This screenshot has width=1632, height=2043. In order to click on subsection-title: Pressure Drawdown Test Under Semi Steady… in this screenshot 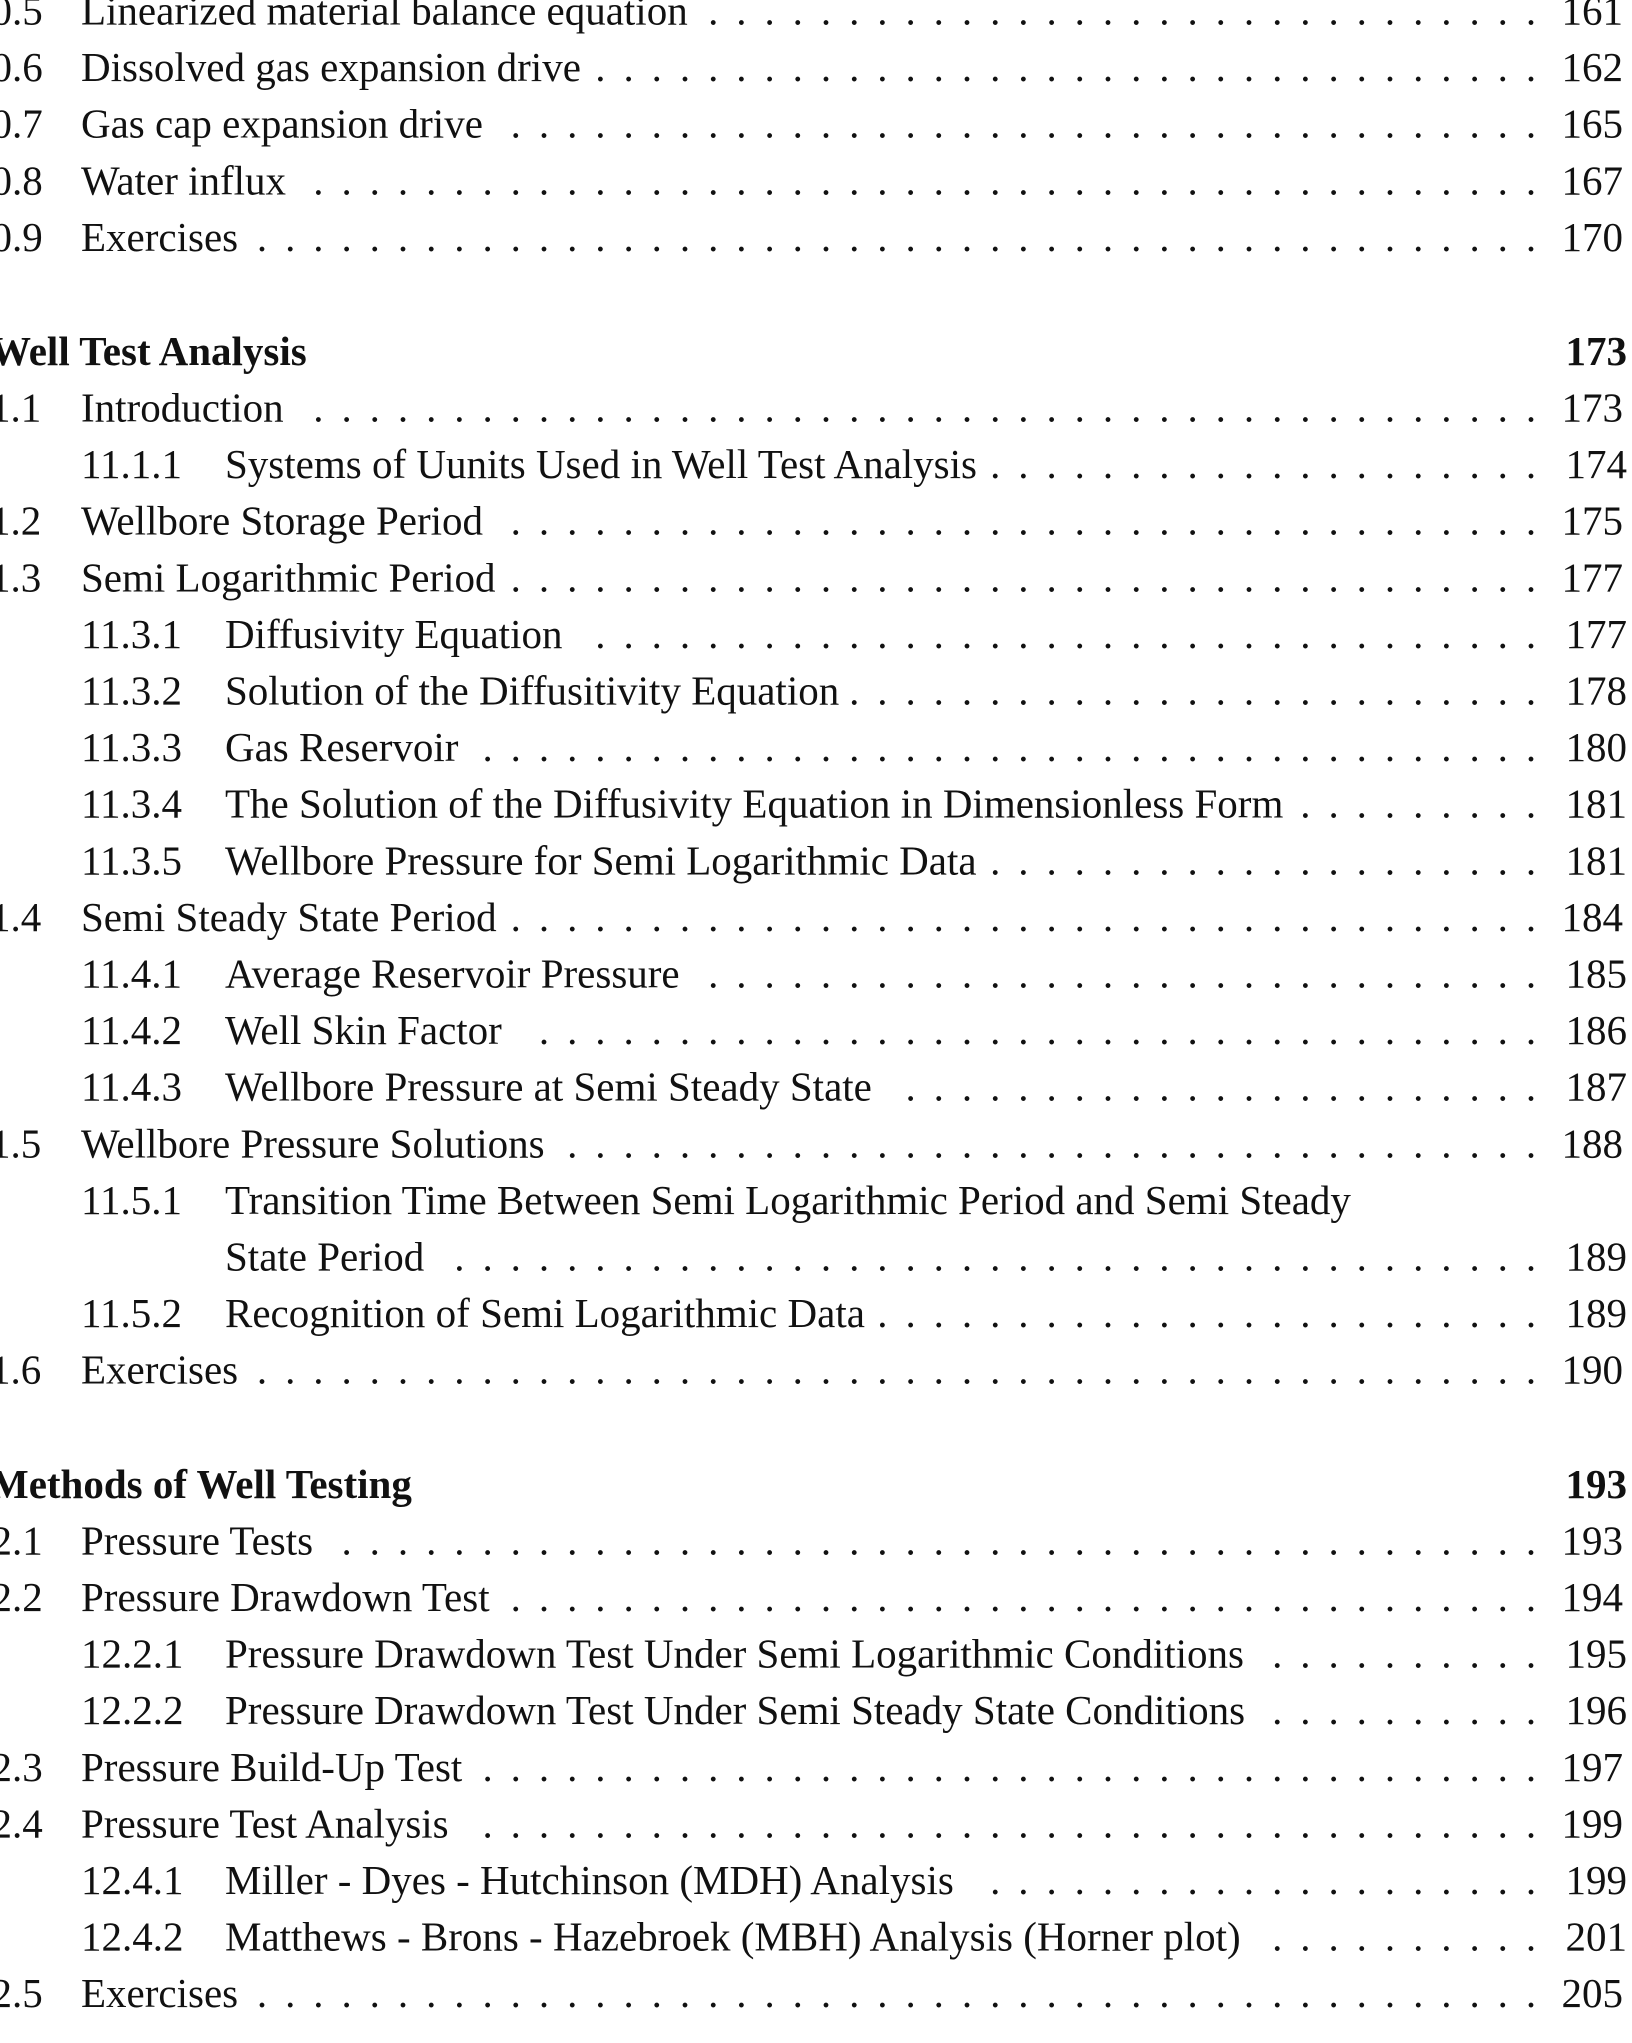, I will do `click(735, 1710)`.